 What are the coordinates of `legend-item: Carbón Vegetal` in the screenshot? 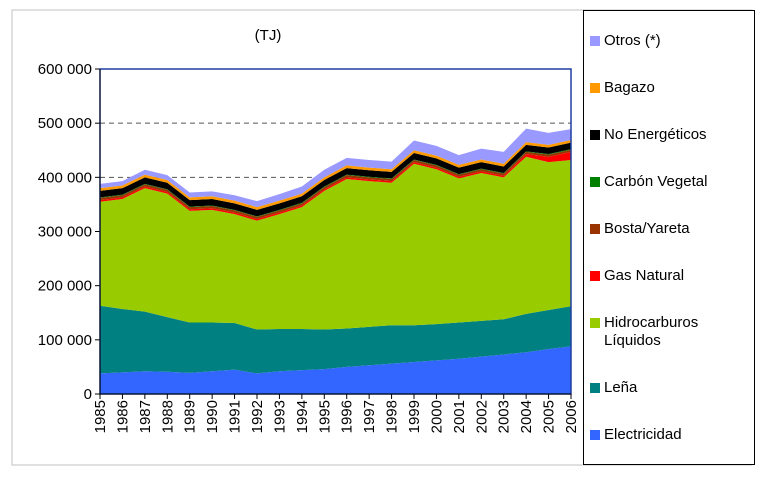 It's located at (669, 182).